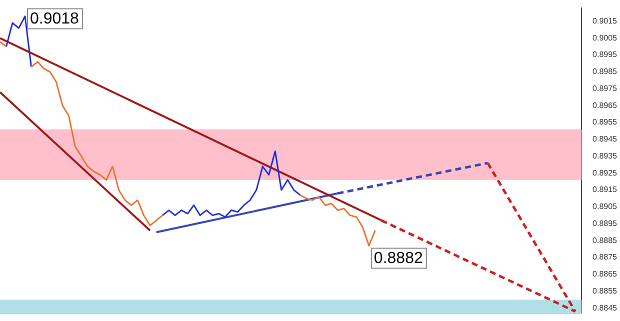 This screenshot has width=620, height=321. Describe the element at coordinates (605, 189) in the screenshot. I see `y-tick-label: 0.8915` at that location.